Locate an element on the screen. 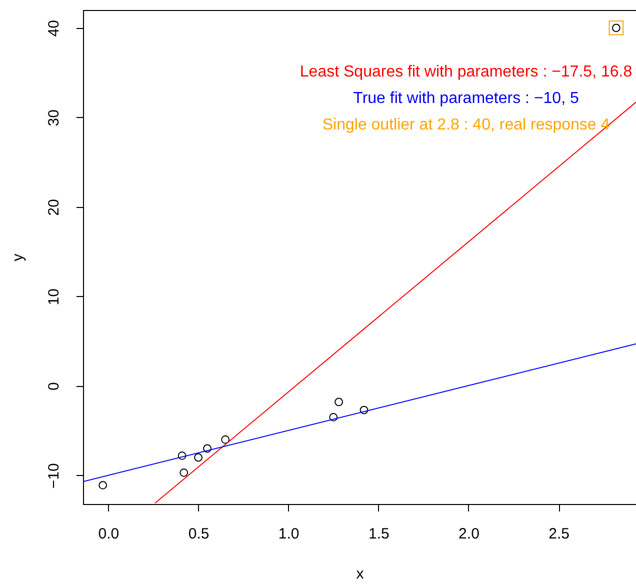 This screenshot has width=636, height=586. y-tick-label: 20 is located at coordinates (54, 207).